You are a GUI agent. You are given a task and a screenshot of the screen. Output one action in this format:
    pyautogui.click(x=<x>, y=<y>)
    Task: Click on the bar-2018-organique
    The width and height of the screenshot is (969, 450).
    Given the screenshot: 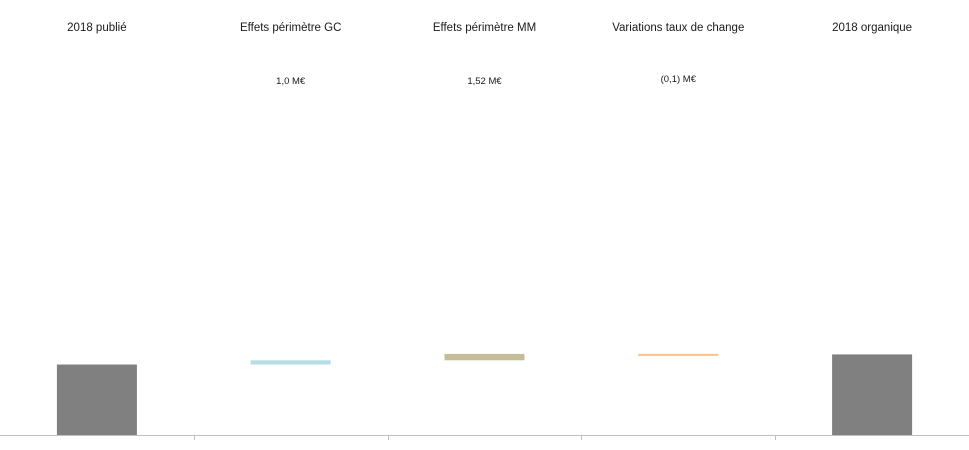 What is the action you would take?
    pyautogui.click(x=872, y=394)
    